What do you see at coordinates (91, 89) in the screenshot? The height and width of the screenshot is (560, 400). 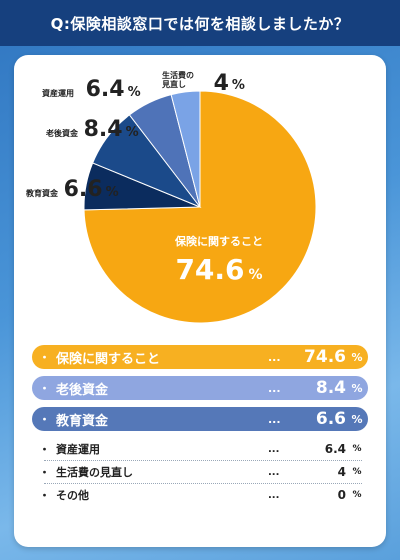 I see `label-asset: 資産運用 6.4%` at bounding box center [91, 89].